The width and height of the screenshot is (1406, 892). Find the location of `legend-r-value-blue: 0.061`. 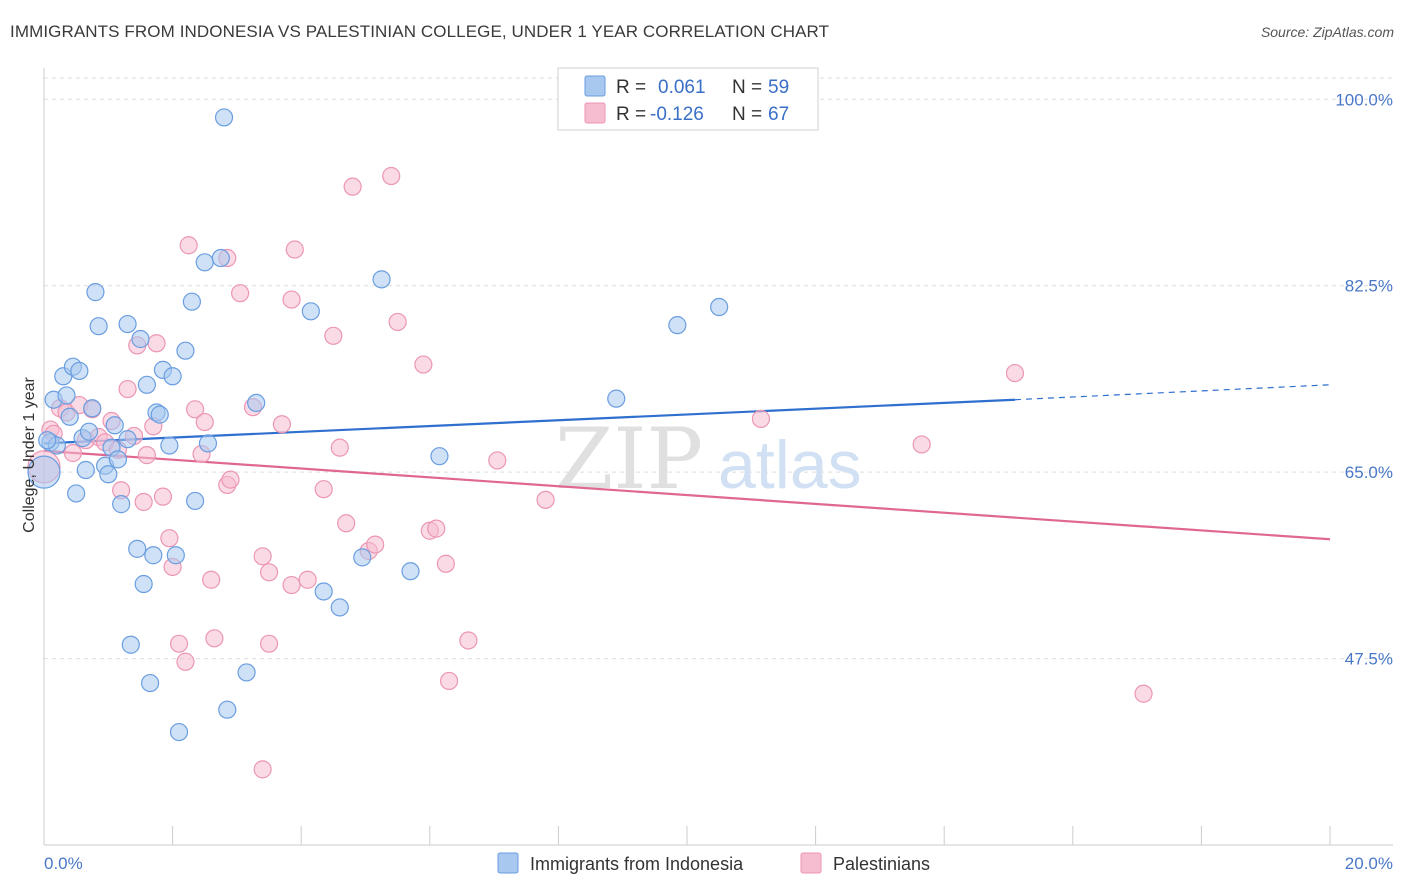

legend-r-value-blue: 0.061 is located at coordinates (682, 87).